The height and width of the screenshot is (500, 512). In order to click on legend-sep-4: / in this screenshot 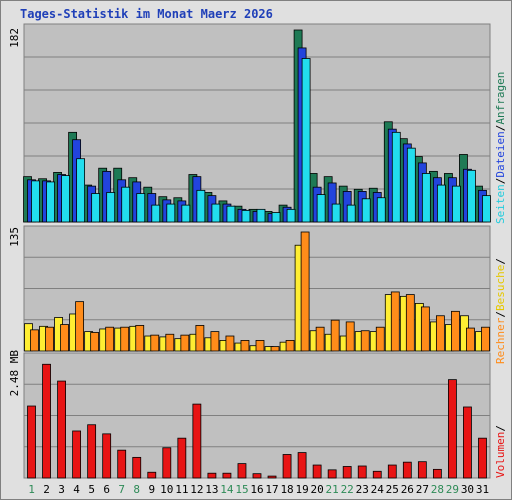, I will do `click(500, 261)`.